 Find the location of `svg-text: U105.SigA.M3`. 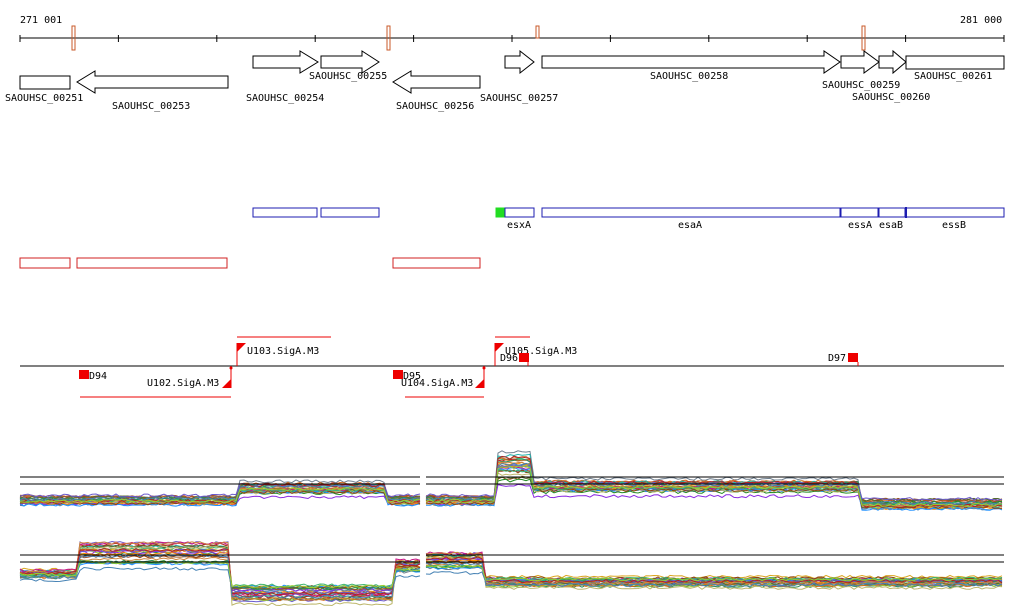

svg-text: U105.SigA.M3 is located at coordinates (541, 351).